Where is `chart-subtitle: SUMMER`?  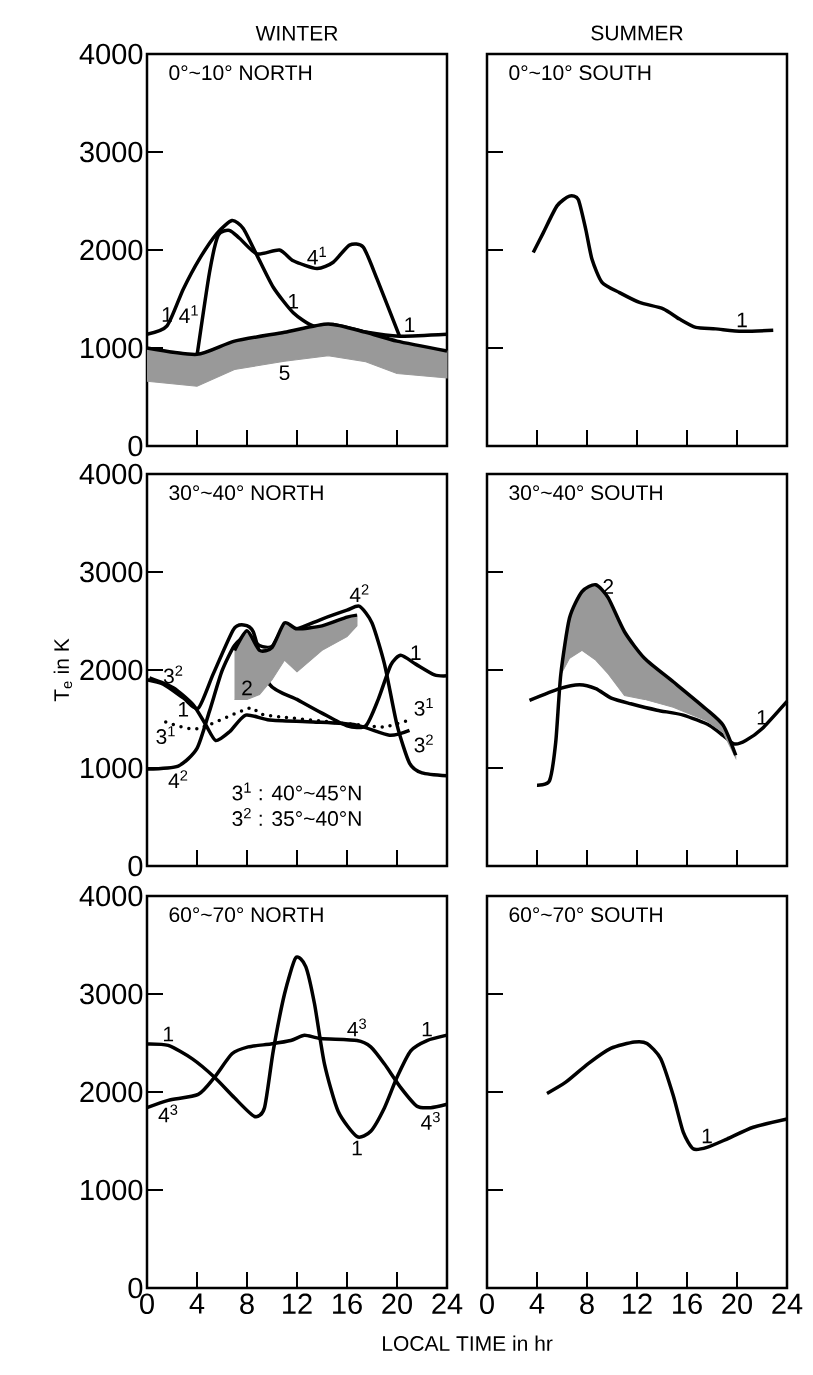
chart-subtitle: SUMMER is located at coordinates (637, 33).